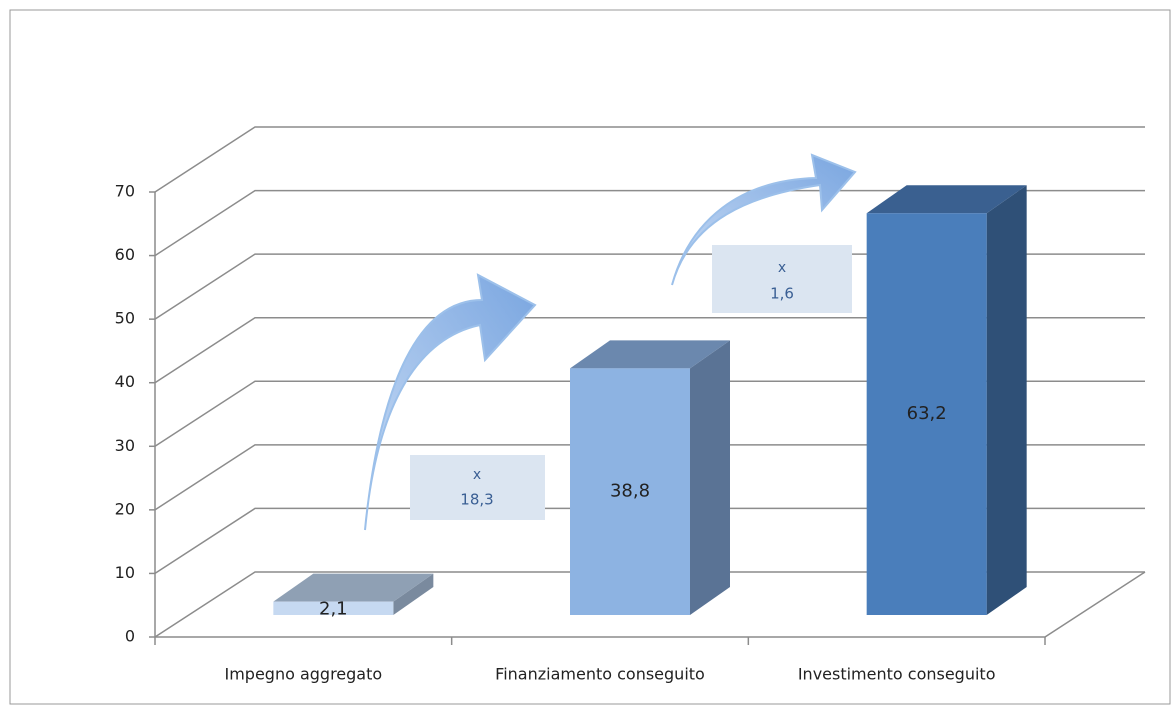  I want to click on data-label: 38,8, so click(630, 491).